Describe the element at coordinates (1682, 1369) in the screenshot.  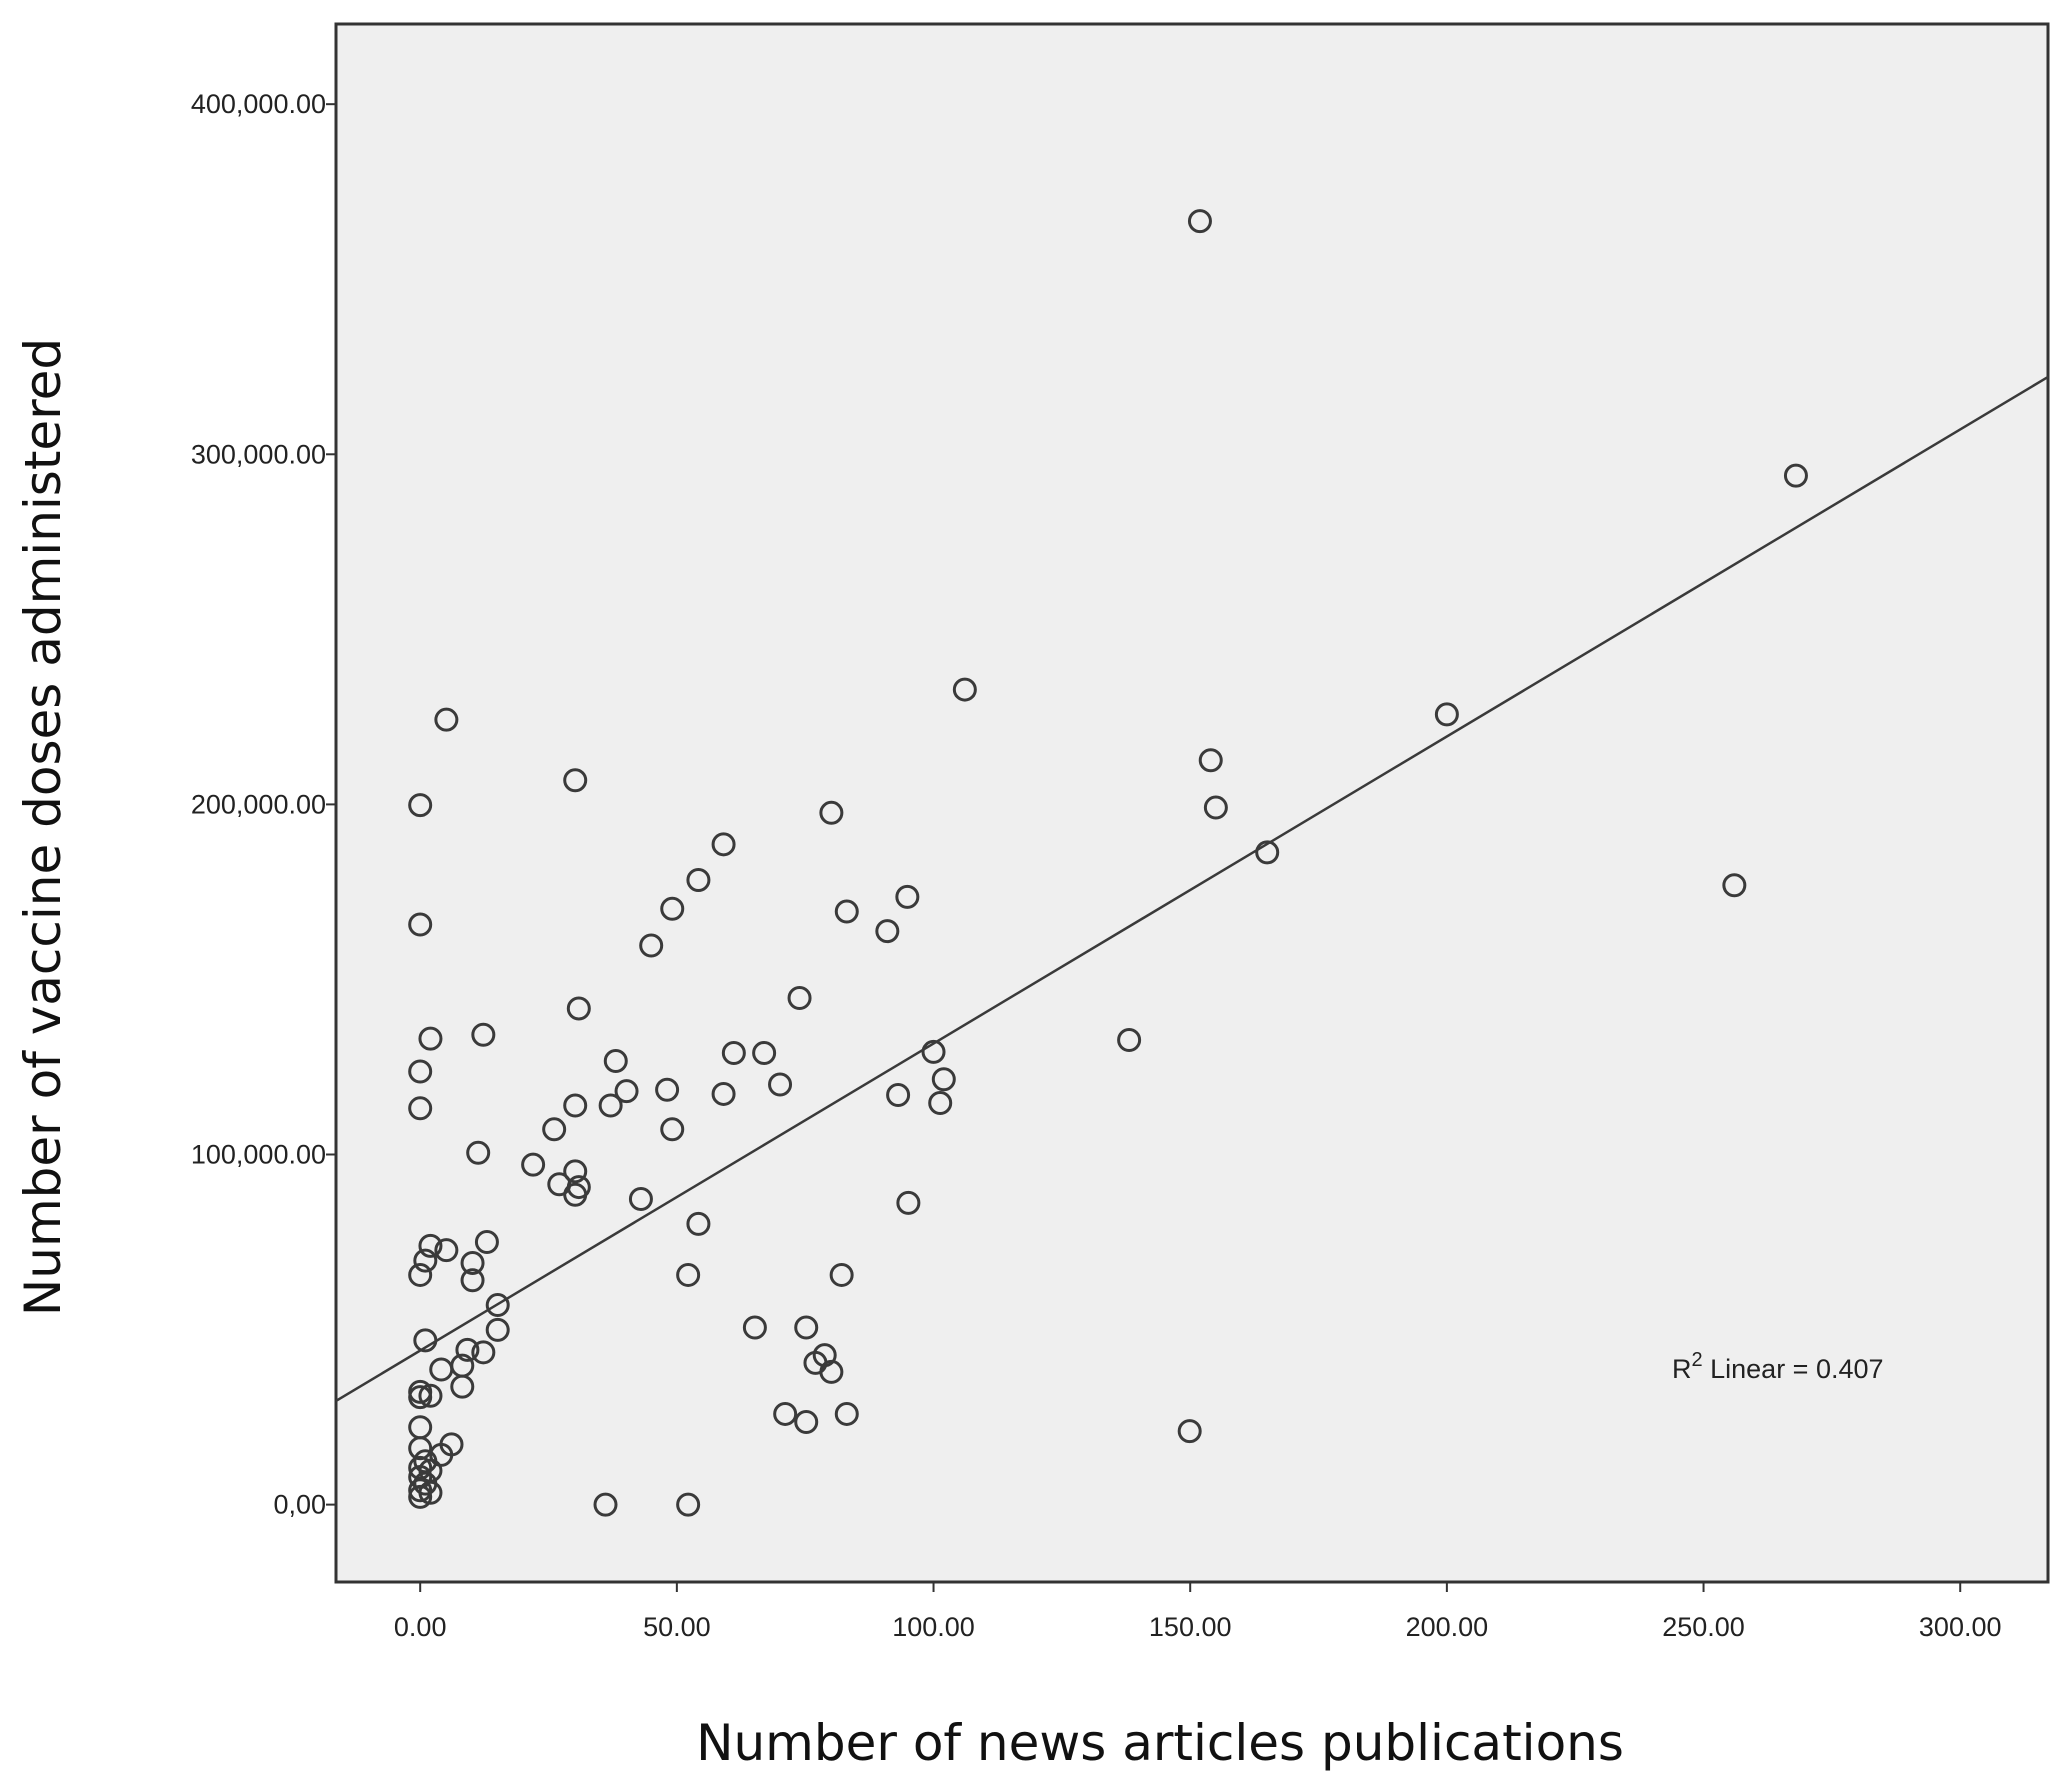
I see `annotation-text: R` at that location.